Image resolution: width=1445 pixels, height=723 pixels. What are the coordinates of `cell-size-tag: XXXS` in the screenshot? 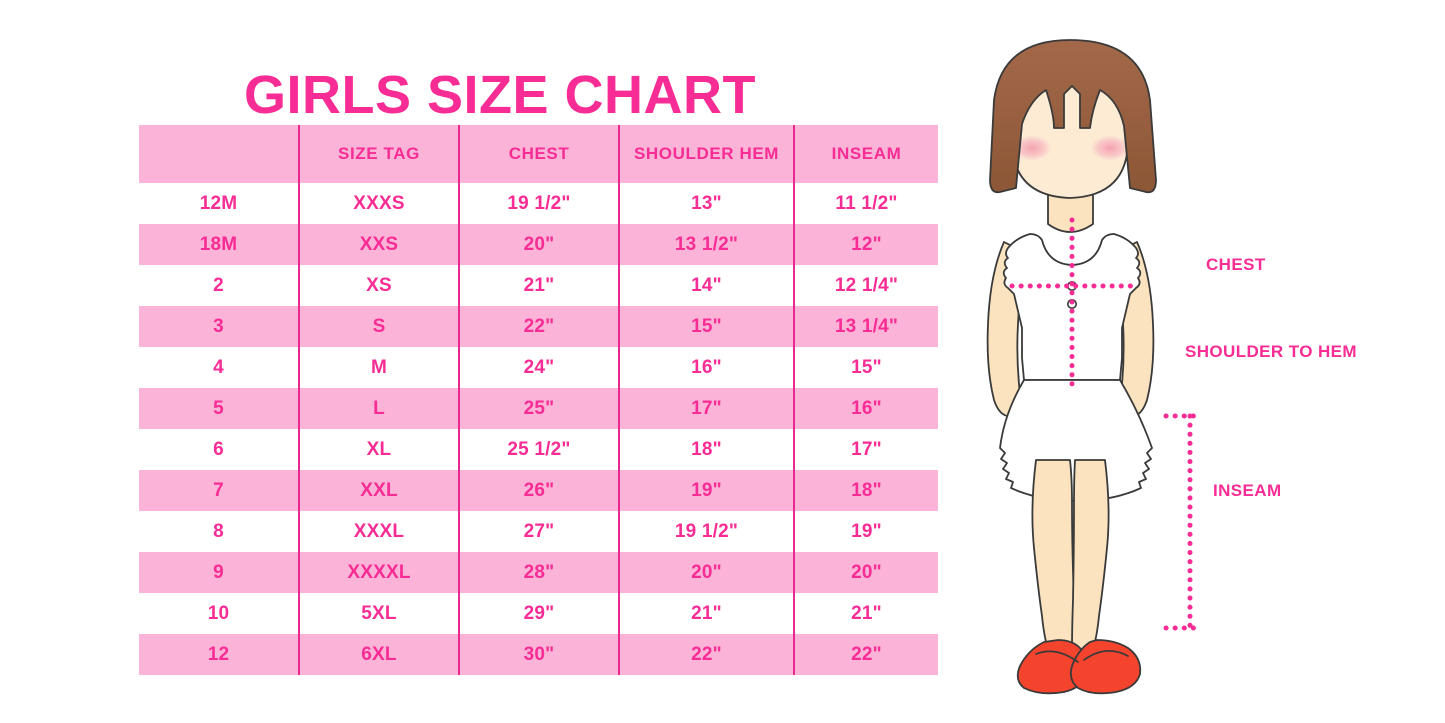 It's located at (379, 203).